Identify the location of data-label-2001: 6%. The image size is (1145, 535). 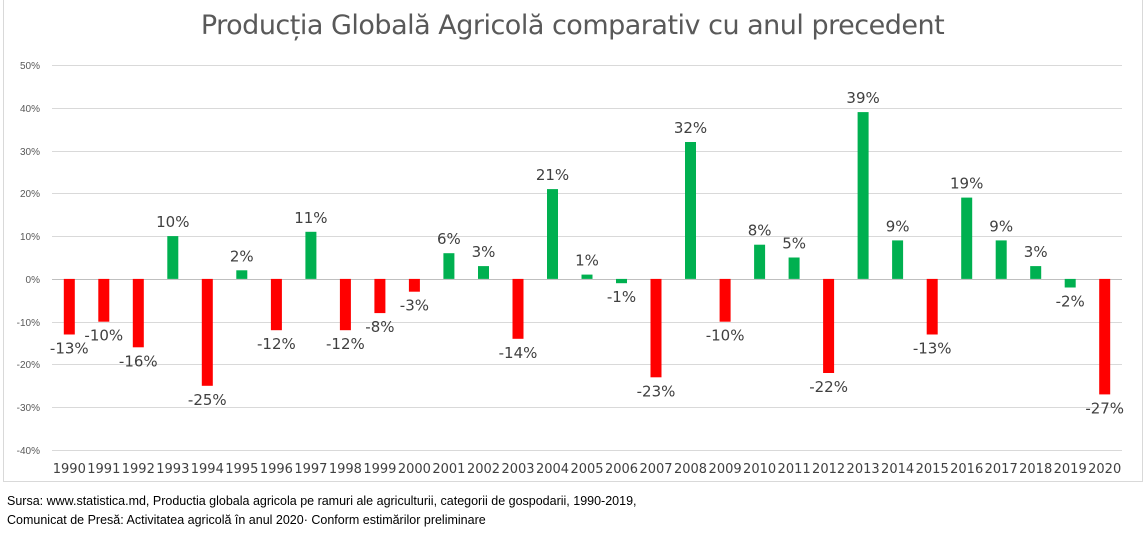
(449, 239).